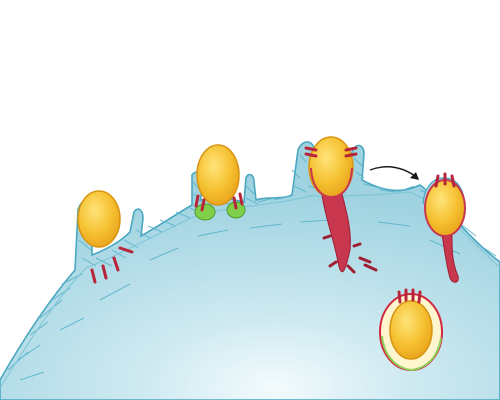 This screenshot has height=400, width=500. I want to click on stage-internalized, so click(444, 227).